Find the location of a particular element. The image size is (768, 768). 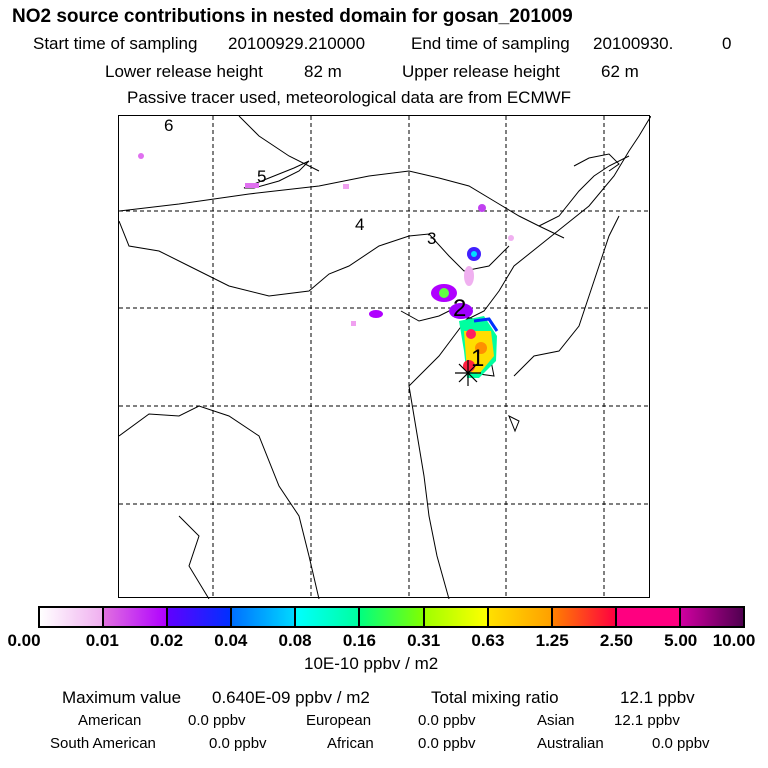

colorbar-unit: 10E-10 ppbv / m2 is located at coordinates (371, 663).